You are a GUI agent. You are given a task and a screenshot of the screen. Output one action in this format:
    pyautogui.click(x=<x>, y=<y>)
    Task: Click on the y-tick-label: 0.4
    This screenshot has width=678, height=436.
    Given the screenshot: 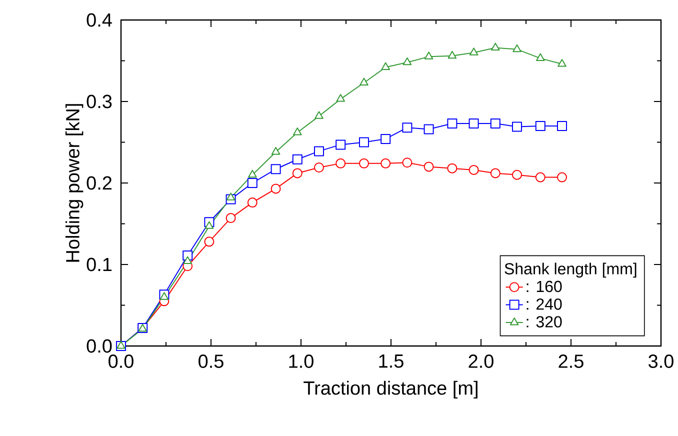 What is the action you would take?
    pyautogui.click(x=99, y=20)
    